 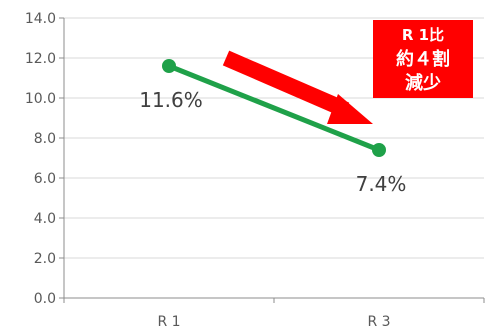 I want to click on series-line, so click(x=274, y=108).